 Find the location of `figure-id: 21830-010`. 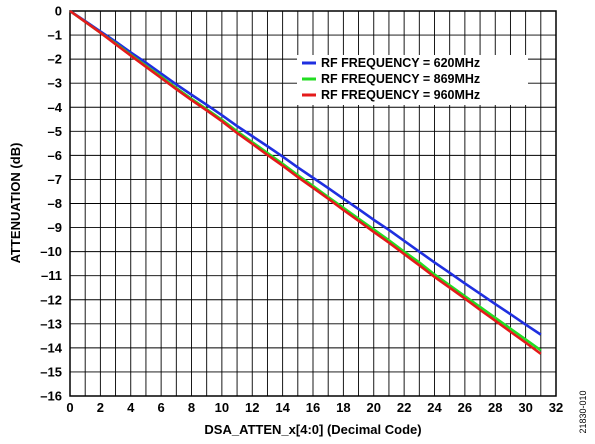

figure-id: 21830-010 is located at coordinates (583, 411).